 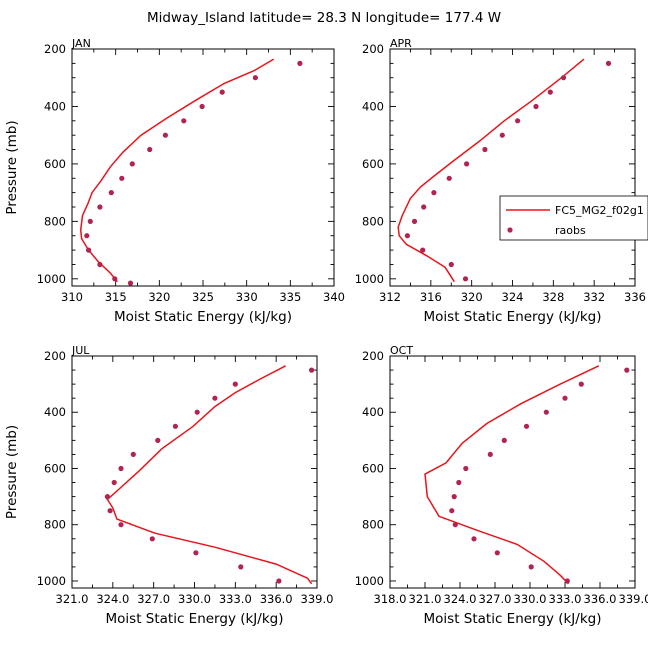 What do you see at coordinates (495, 599) in the screenshot?
I see `x-tick-label: 327.0` at bounding box center [495, 599].